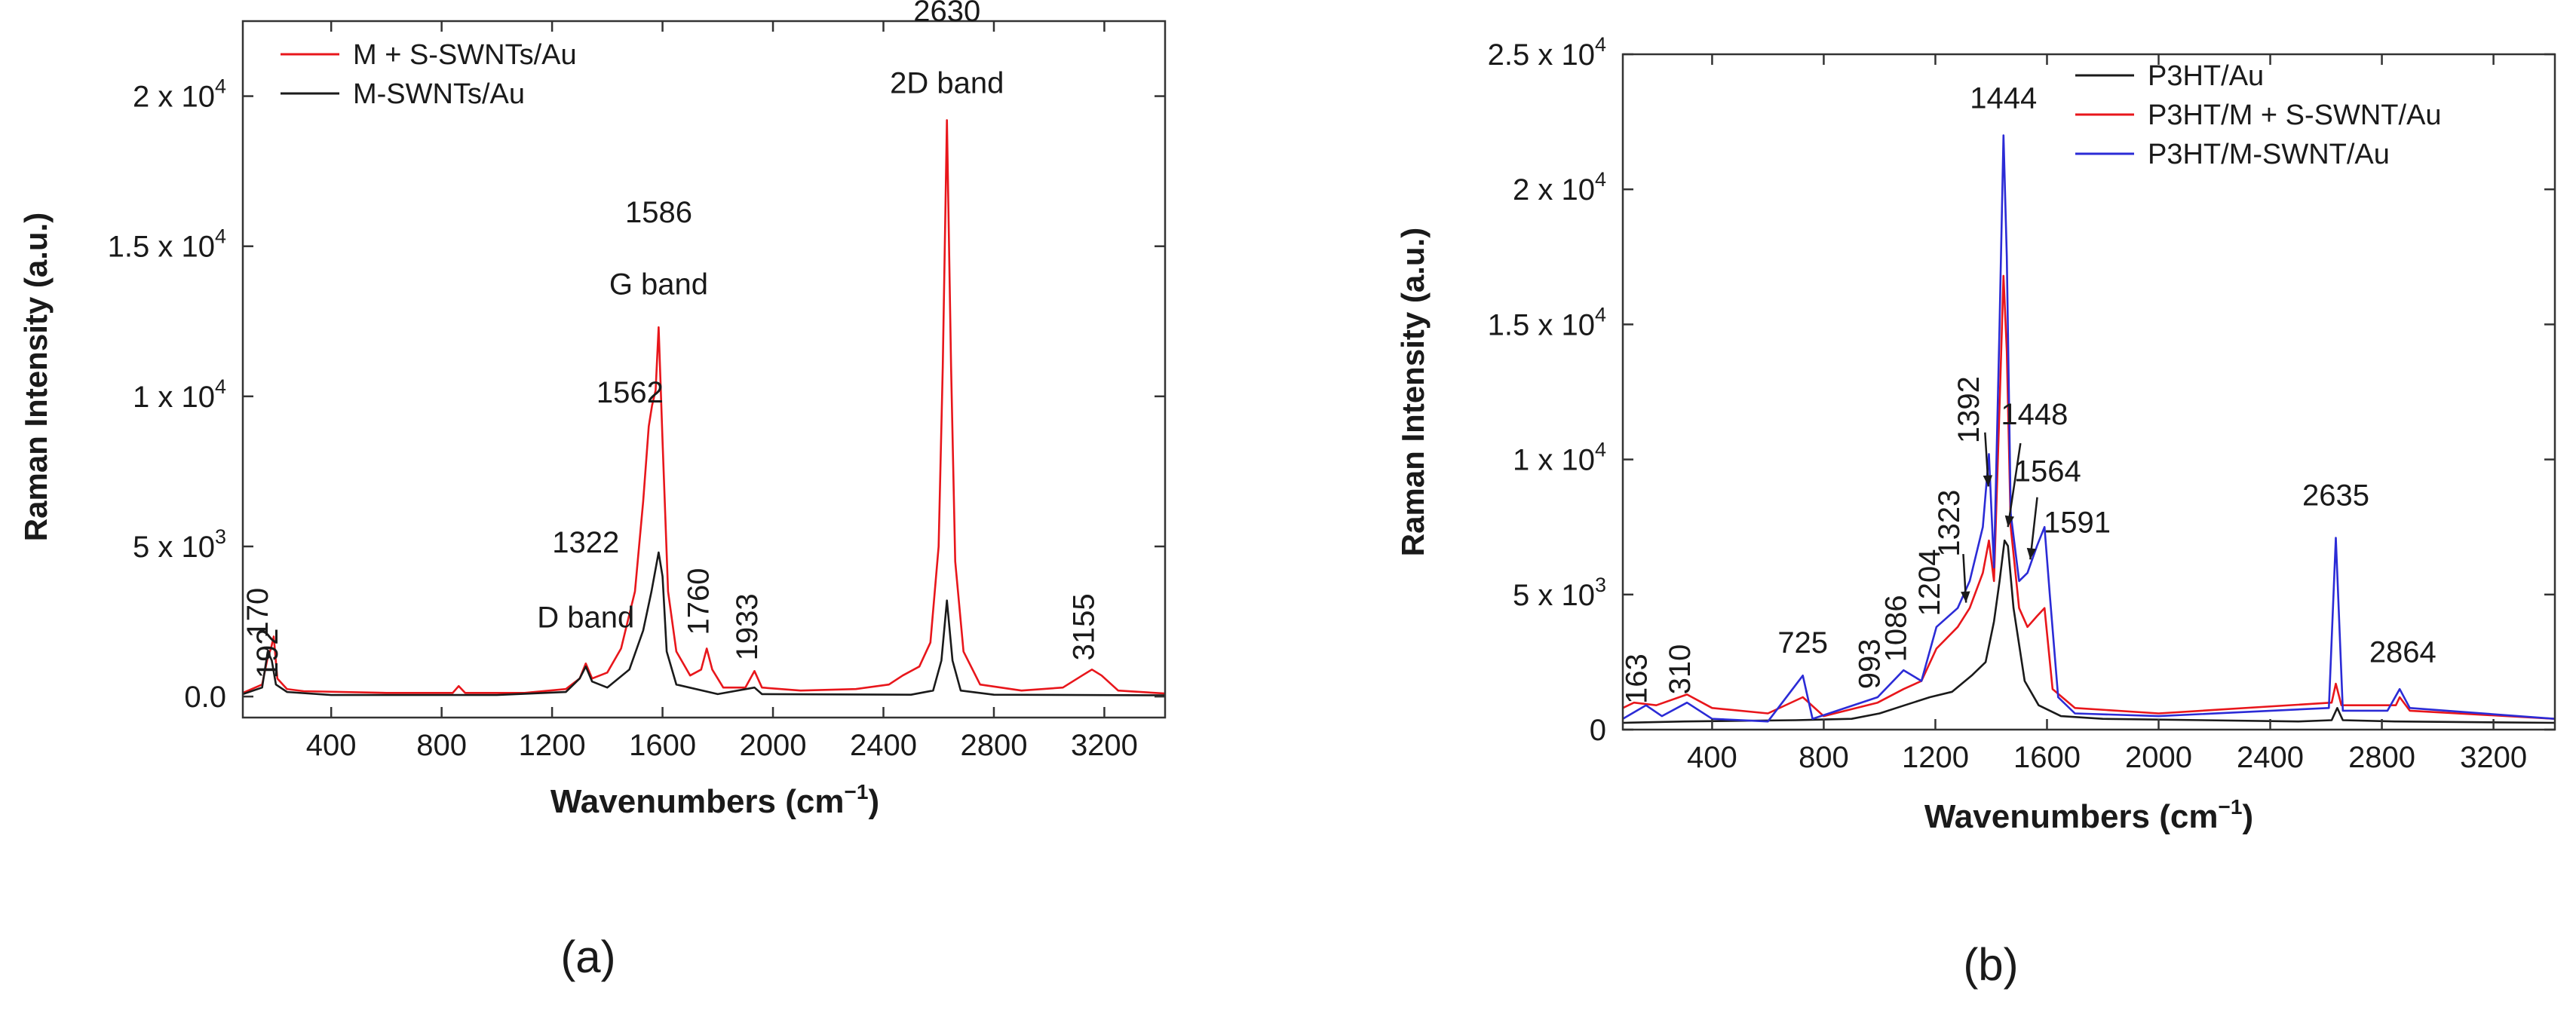 The height and width of the screenshot is (1010, 2576). What do you see at coordinates (1680, 669) in the screenshot?
I see `peak-annotation: 310` at bounding box center [1680, 669].